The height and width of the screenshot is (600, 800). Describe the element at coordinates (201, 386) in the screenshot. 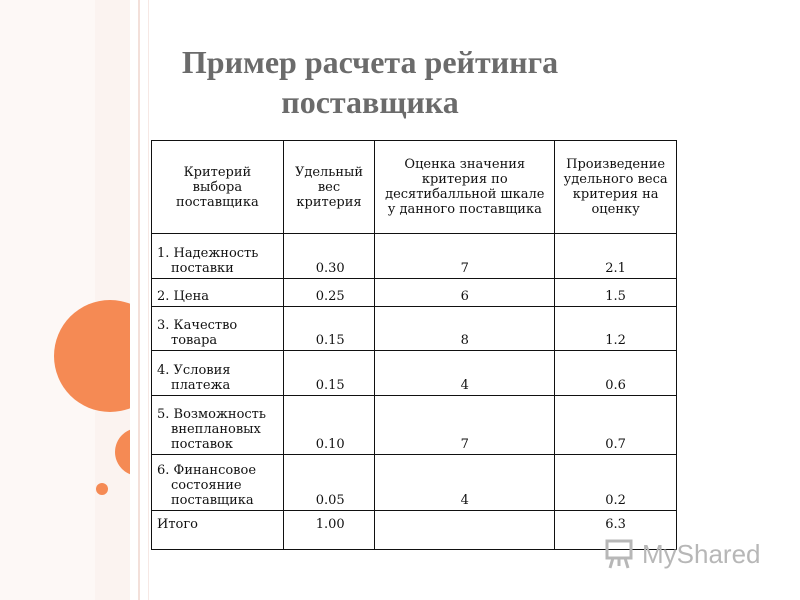

I see `criterion-line: платежа` at that location.